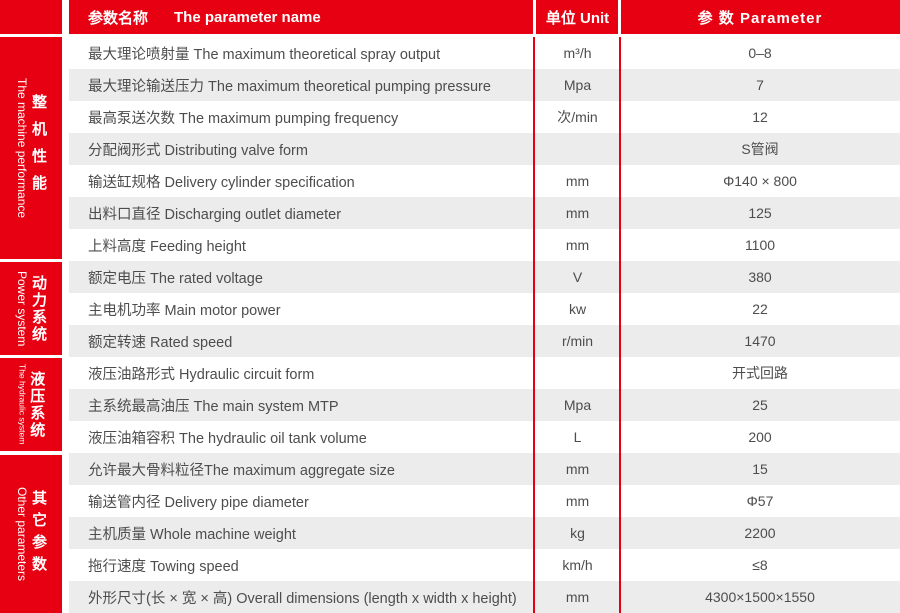 This screenshot has height=613, width=900. What do you see at coordinates (37, 404) in the screenshot?
I see `sidebar-group-label-cn: 液压系统` at bounding box center [37, 404].